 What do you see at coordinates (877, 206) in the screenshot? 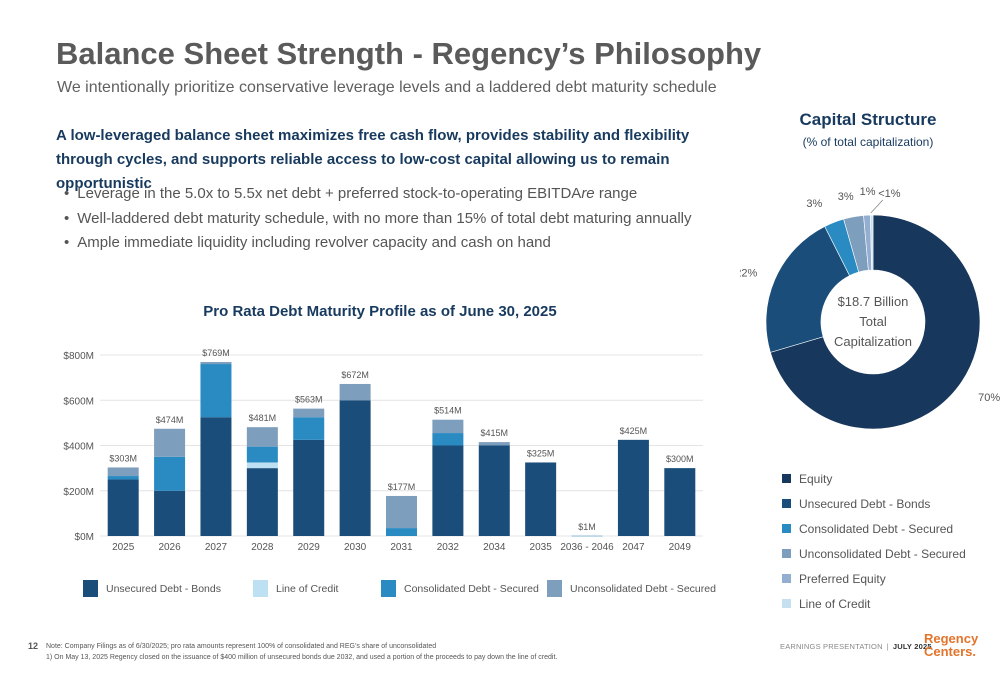
I see `leader-line` at bounding box center [877, 206].